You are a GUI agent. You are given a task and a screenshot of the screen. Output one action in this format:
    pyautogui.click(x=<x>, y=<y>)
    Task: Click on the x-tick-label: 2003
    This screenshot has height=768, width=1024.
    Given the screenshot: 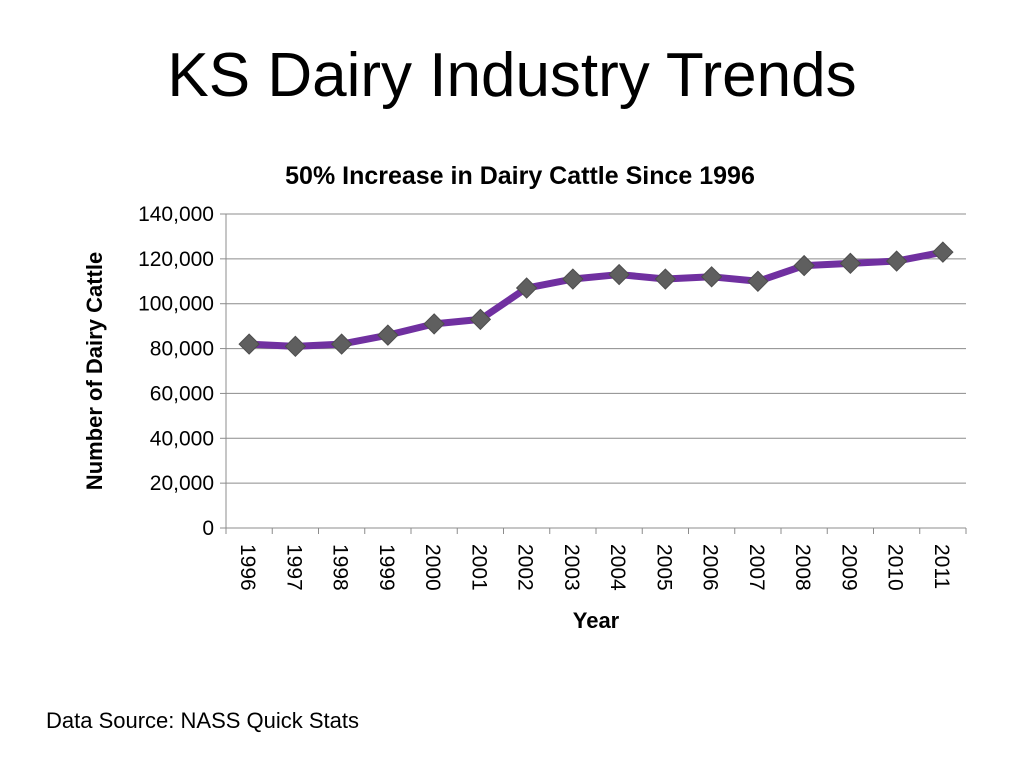 What is the action you would take?
    pyautogui.click(x=571, y=567)
    